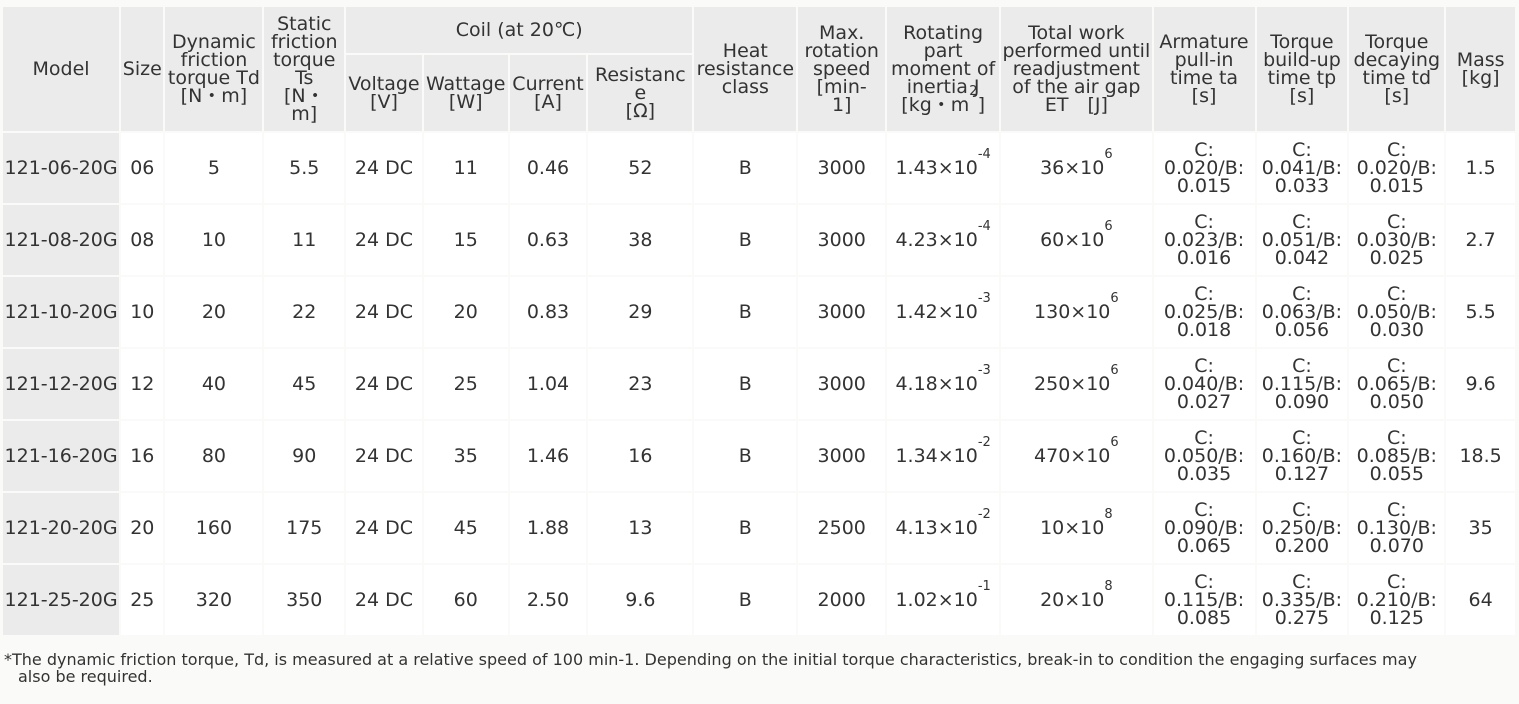 The height and width of the screenshot is (704, 1519). I want to click on cell-tp: C: 0.160/B: 0.127, so click(1302, 456).